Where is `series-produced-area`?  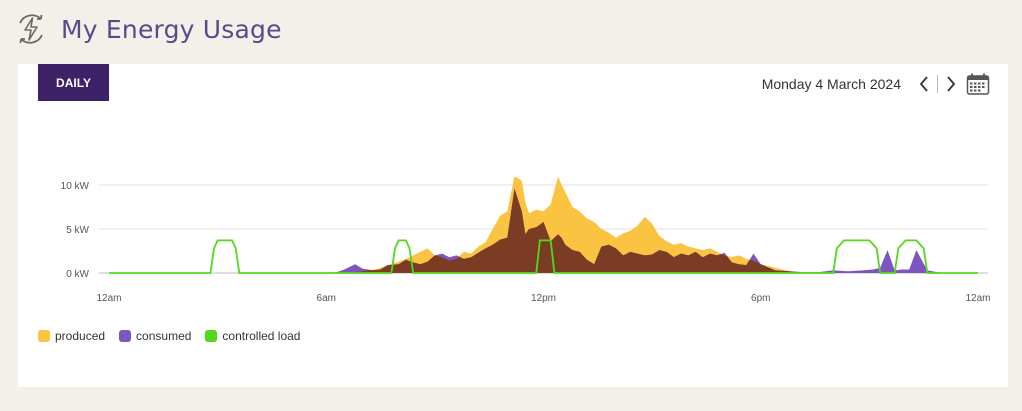 series-produced-area is located at coordinates (576, 224).